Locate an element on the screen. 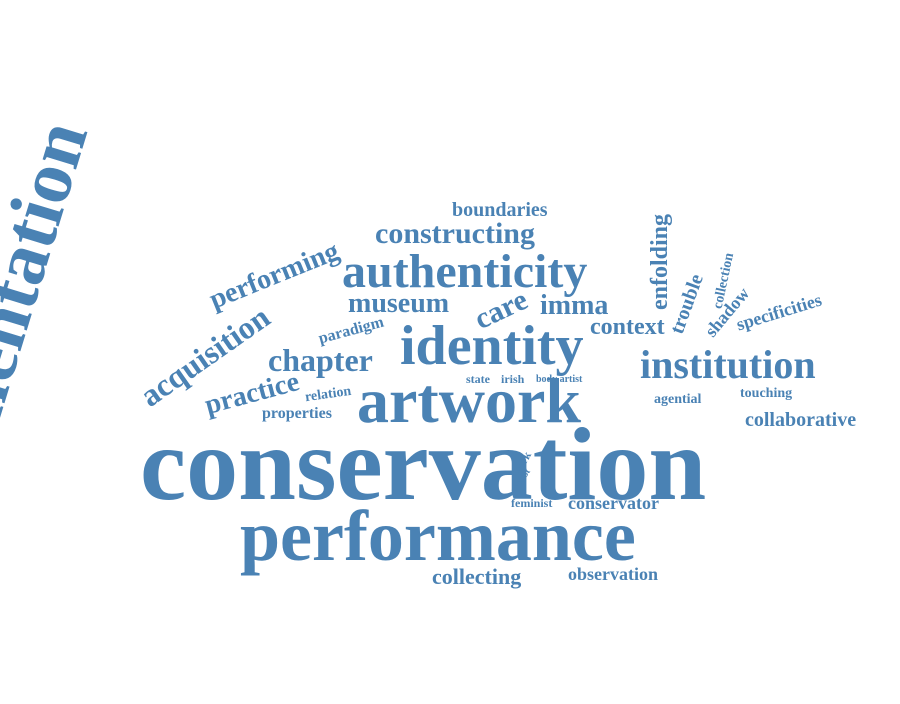  word-authenticity: authenticity is located at coordinates (465, 271).